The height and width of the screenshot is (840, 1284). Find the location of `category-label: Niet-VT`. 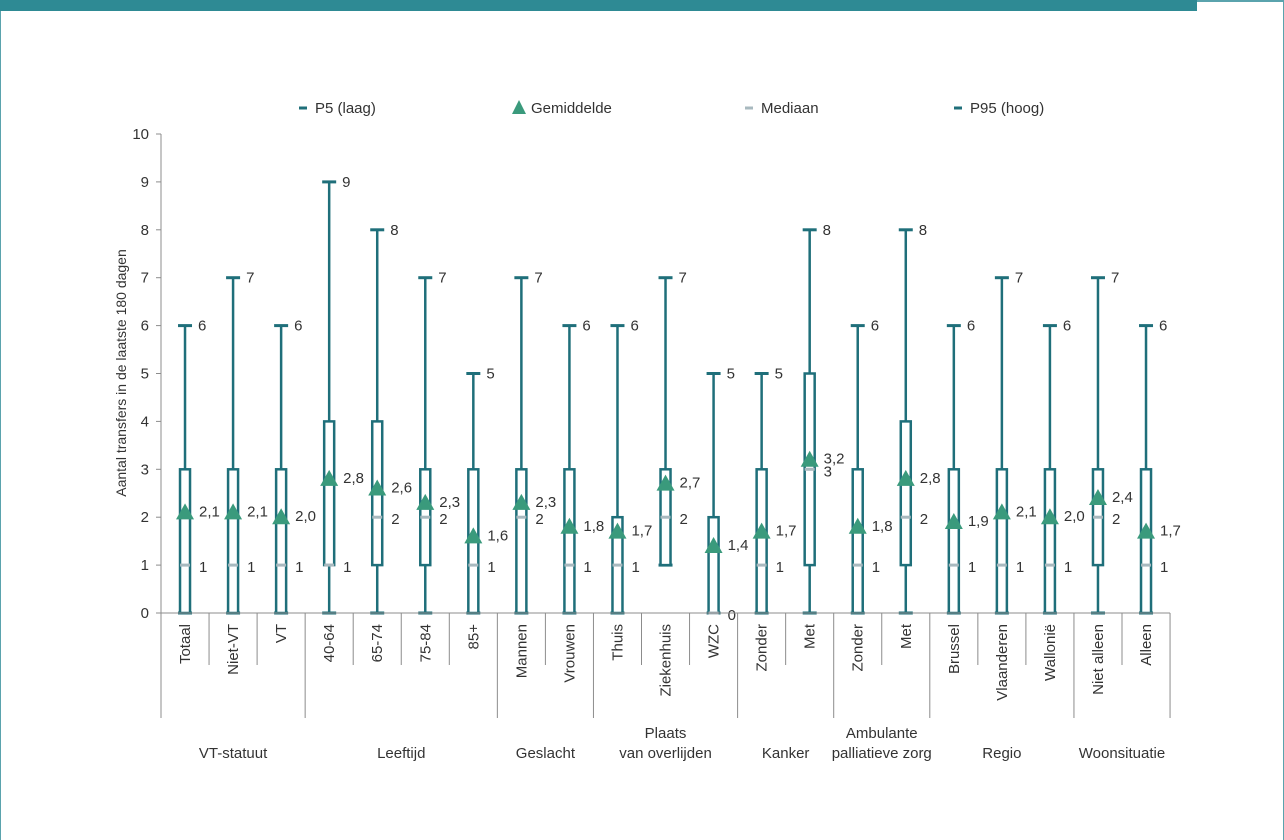

category-label: Niet-VT is located at coordinates (233, 649).